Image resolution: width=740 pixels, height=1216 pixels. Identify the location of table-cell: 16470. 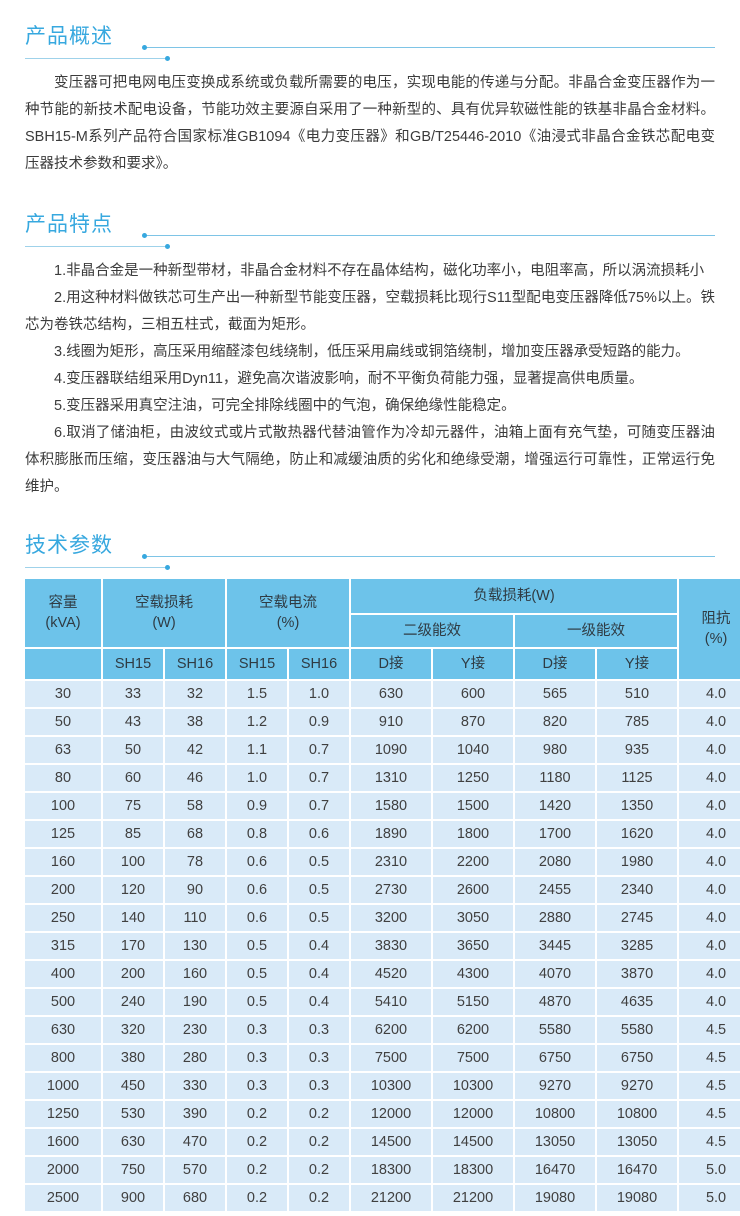
(638, 1171).